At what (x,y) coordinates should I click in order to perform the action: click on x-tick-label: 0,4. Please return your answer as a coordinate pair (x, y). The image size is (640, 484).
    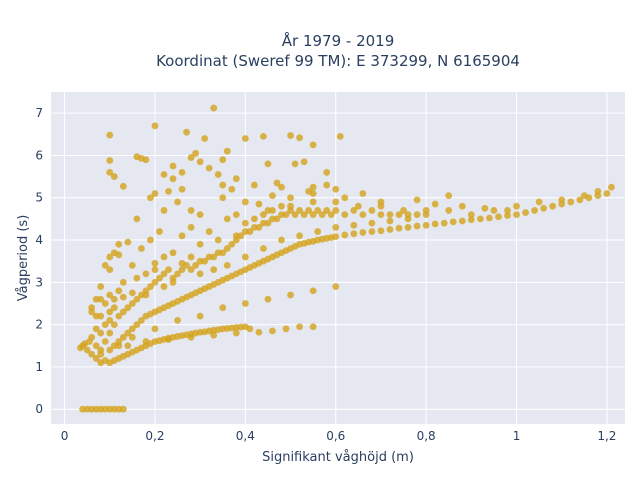
    Looking at the image, I should click on (245, 436).